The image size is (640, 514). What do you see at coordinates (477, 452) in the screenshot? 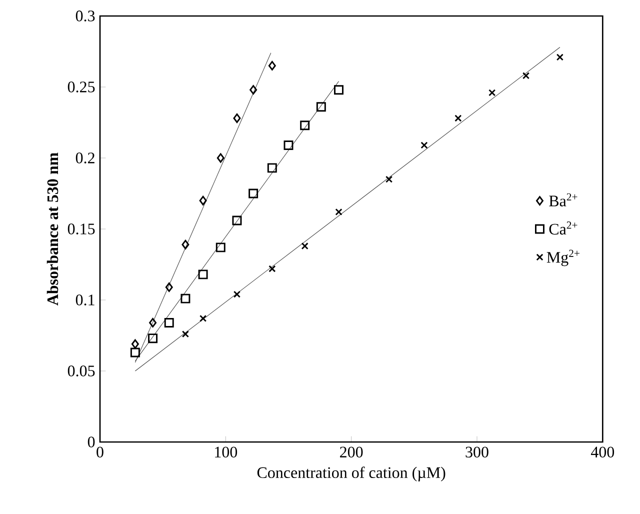
I see `x-tick-label: 300` at bounding box center [477, 452].